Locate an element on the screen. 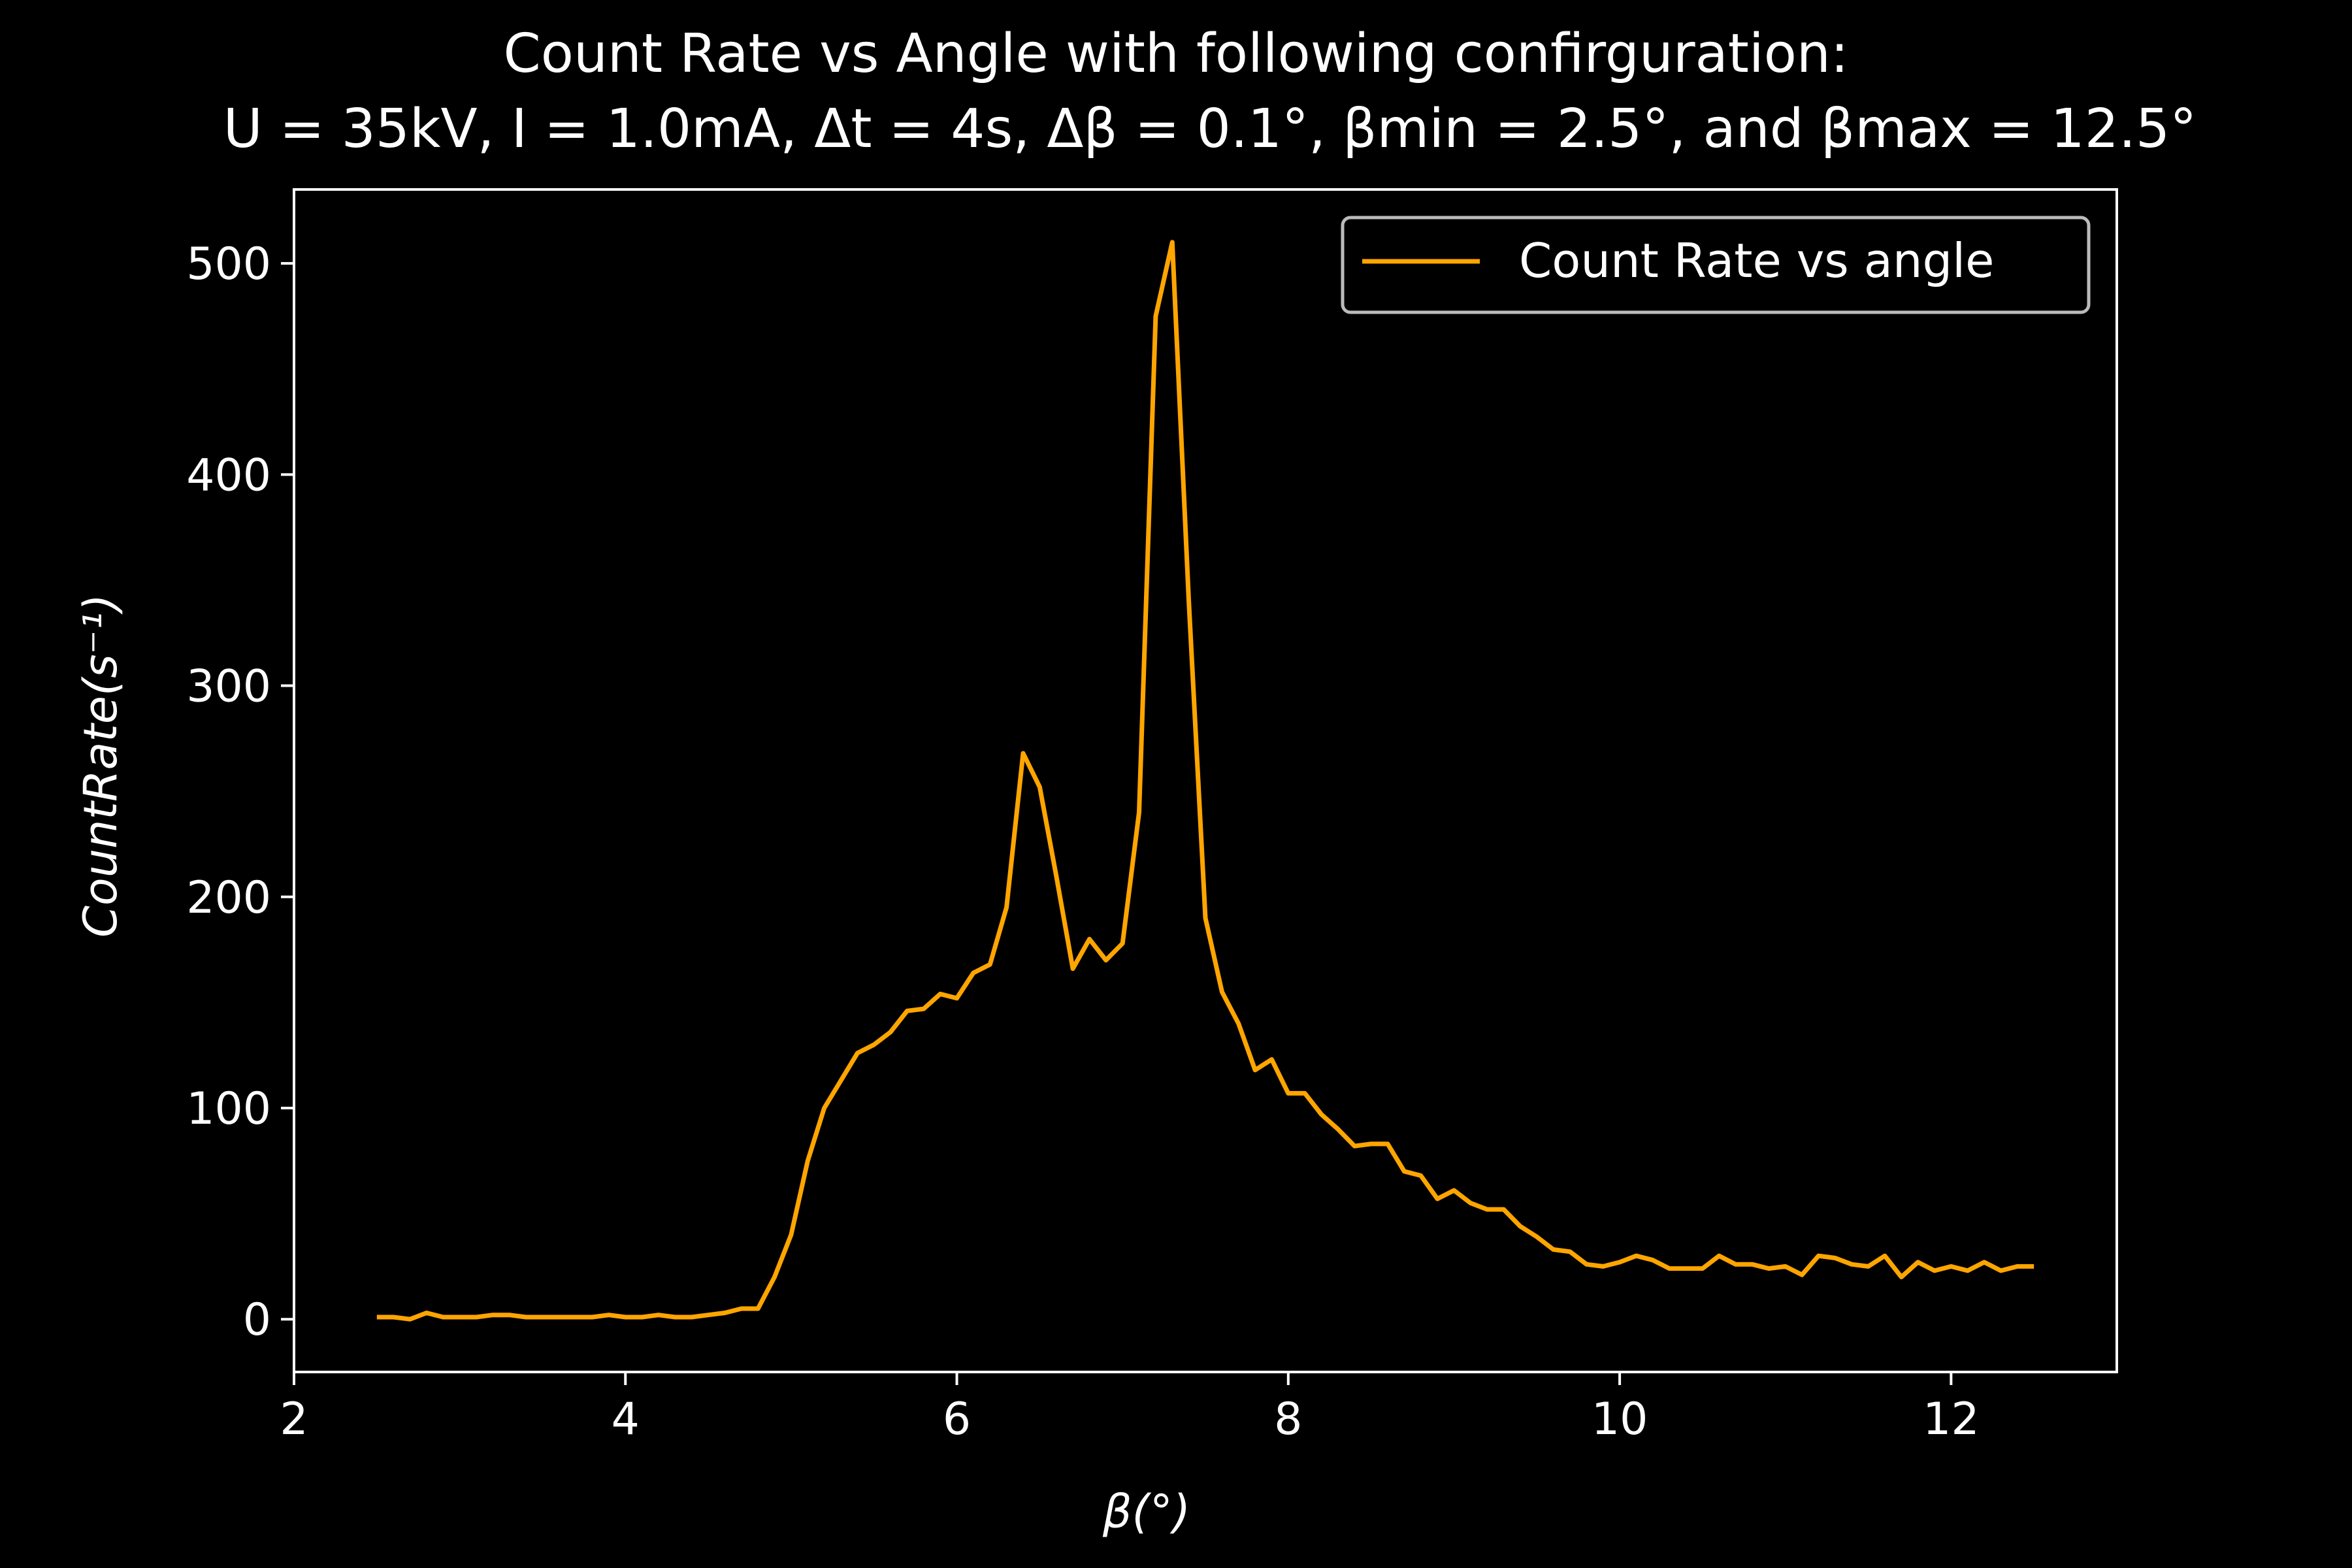  y-tick-label: 400 is located at coordinates (228, 475).